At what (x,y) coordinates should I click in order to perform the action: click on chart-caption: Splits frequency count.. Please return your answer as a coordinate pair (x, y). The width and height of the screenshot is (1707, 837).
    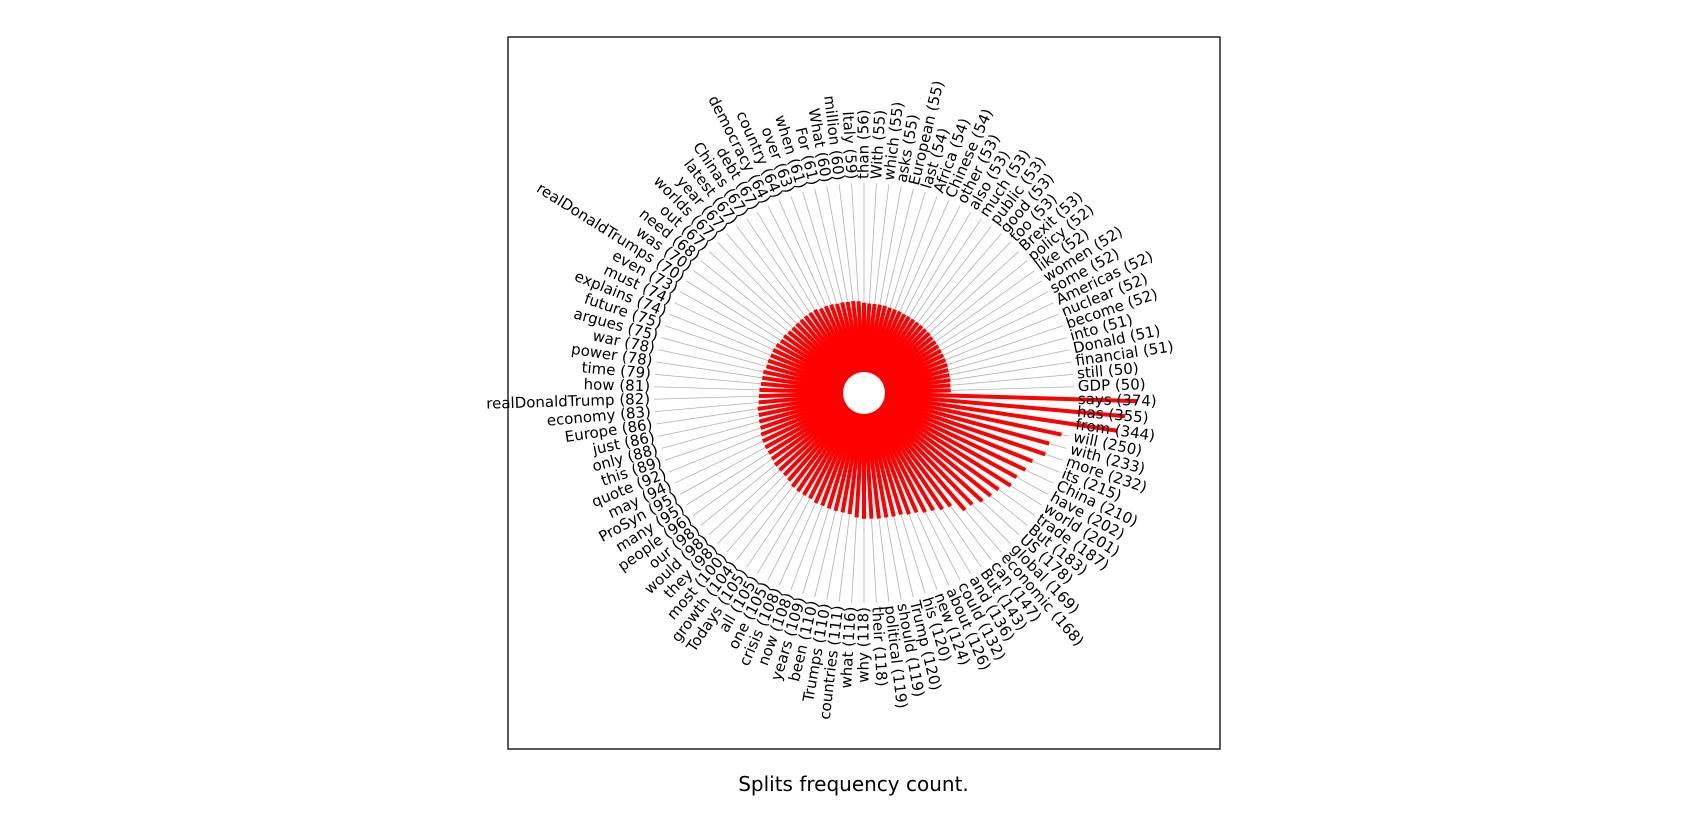
    Looking at the image, I should click on (853, 784).